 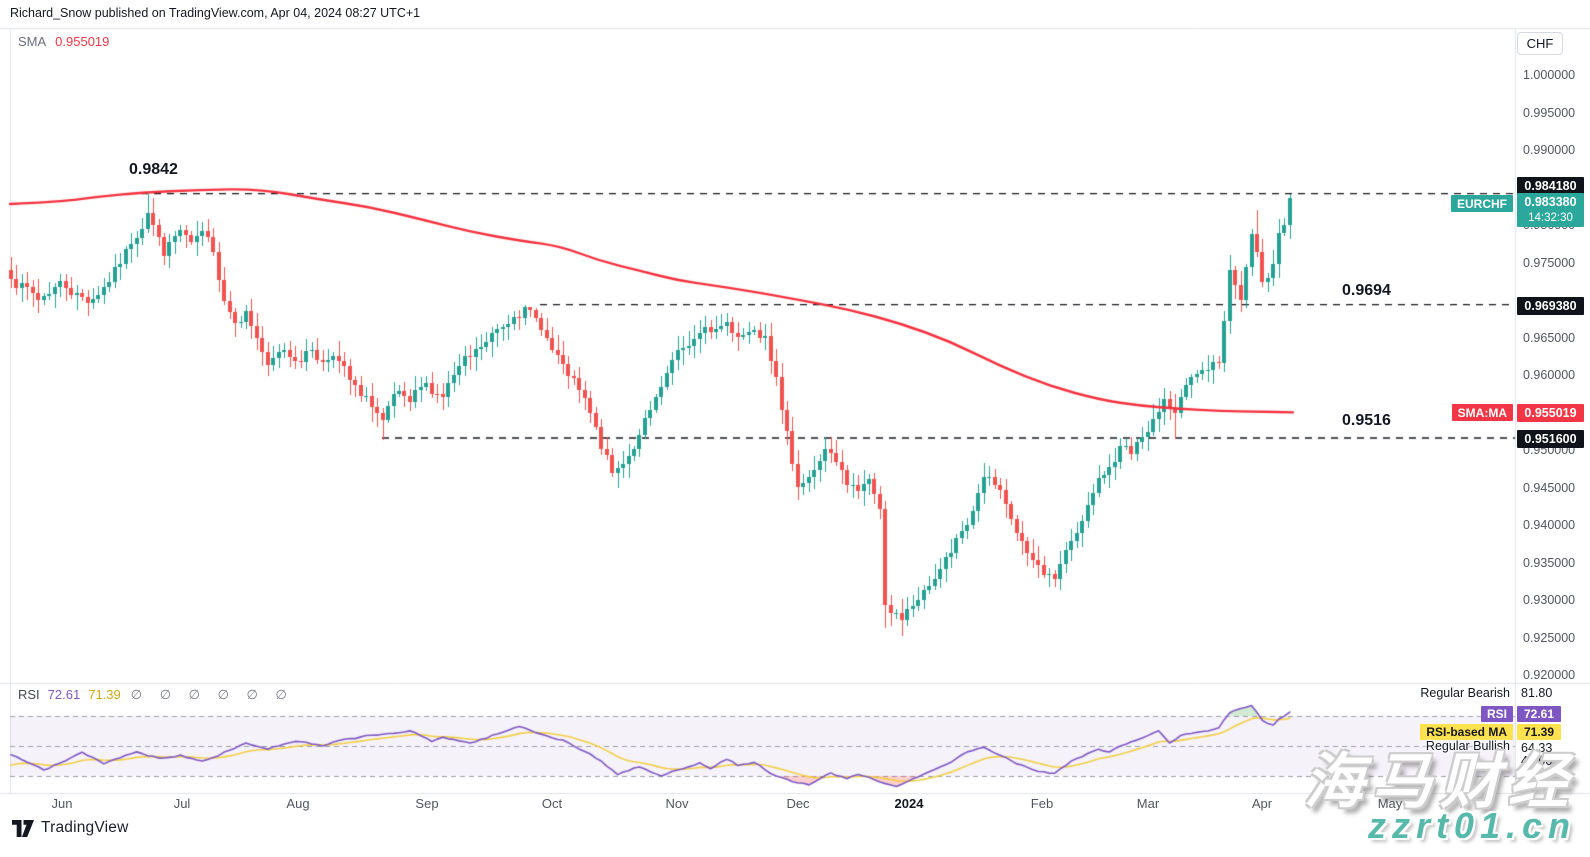 What do you see at coordinates (1467, 746) in the screenshot?
I see `regular-bullish-label: Regular Bullish` at bounding box center [1467, 746].